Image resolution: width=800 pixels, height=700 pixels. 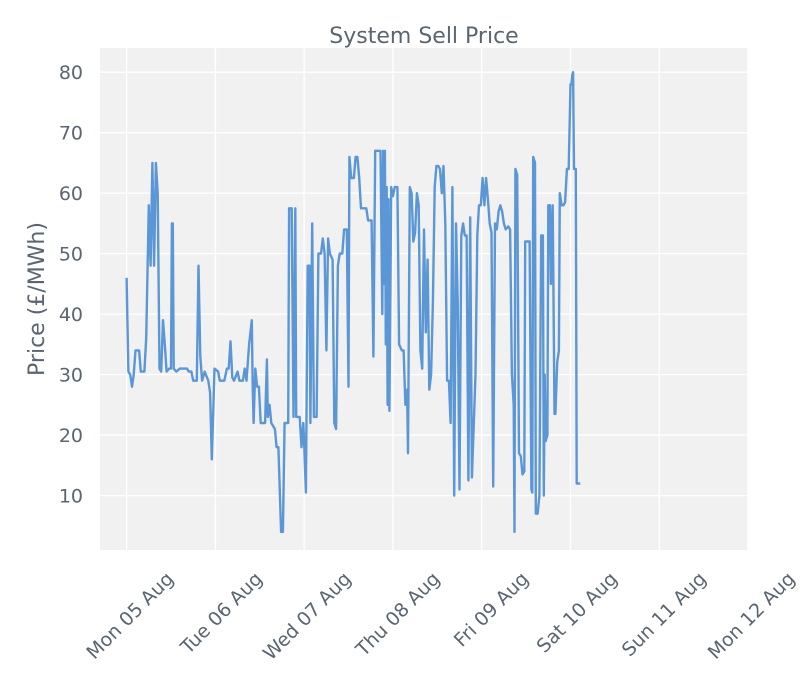 What do you see at coordinates (71, 194) in the screenshot?
I see `y-tick-label: 60` at bounding box center [71, 194].